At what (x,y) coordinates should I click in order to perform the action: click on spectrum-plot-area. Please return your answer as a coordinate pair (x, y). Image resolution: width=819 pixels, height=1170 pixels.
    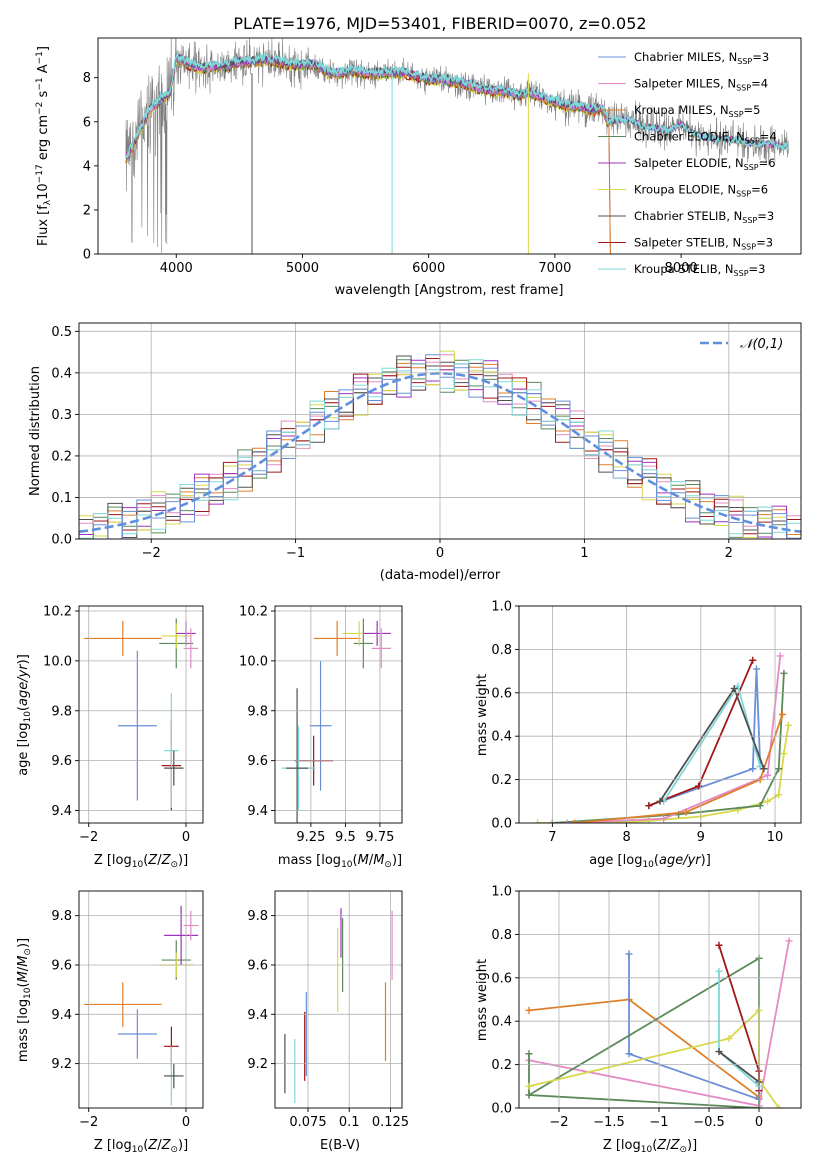
    Looking at the image, I should click on (457, 146).